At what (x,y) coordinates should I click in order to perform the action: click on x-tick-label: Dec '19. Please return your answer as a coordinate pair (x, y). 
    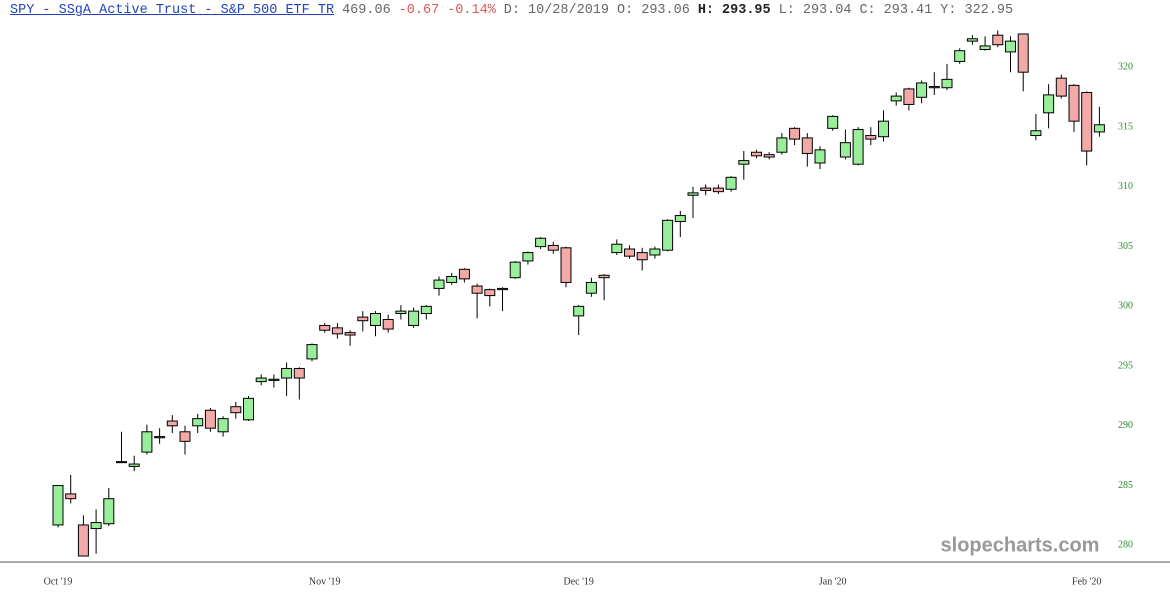
    Looking at the image, I should click on (578, 581).